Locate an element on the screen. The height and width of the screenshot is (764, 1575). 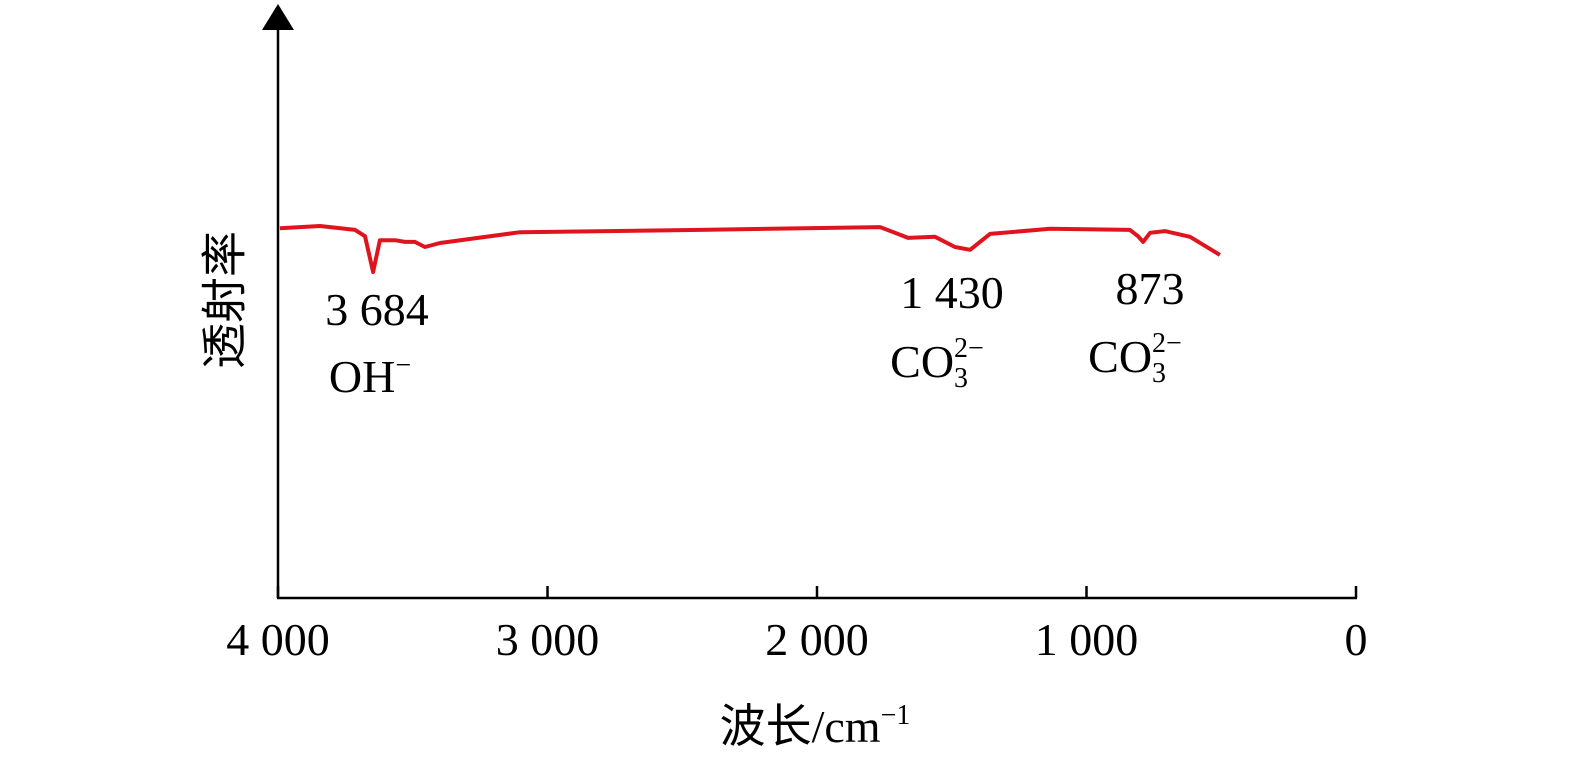
formula-sup: − is located at coordinates (403, 365).